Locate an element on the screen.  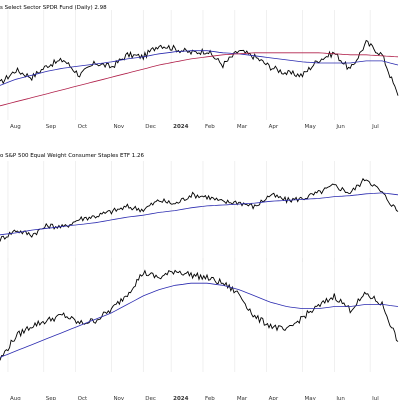
panel-title: s Select Sector SPDR Fund (Daily) 2.98 is located at coordinates (53, 8).